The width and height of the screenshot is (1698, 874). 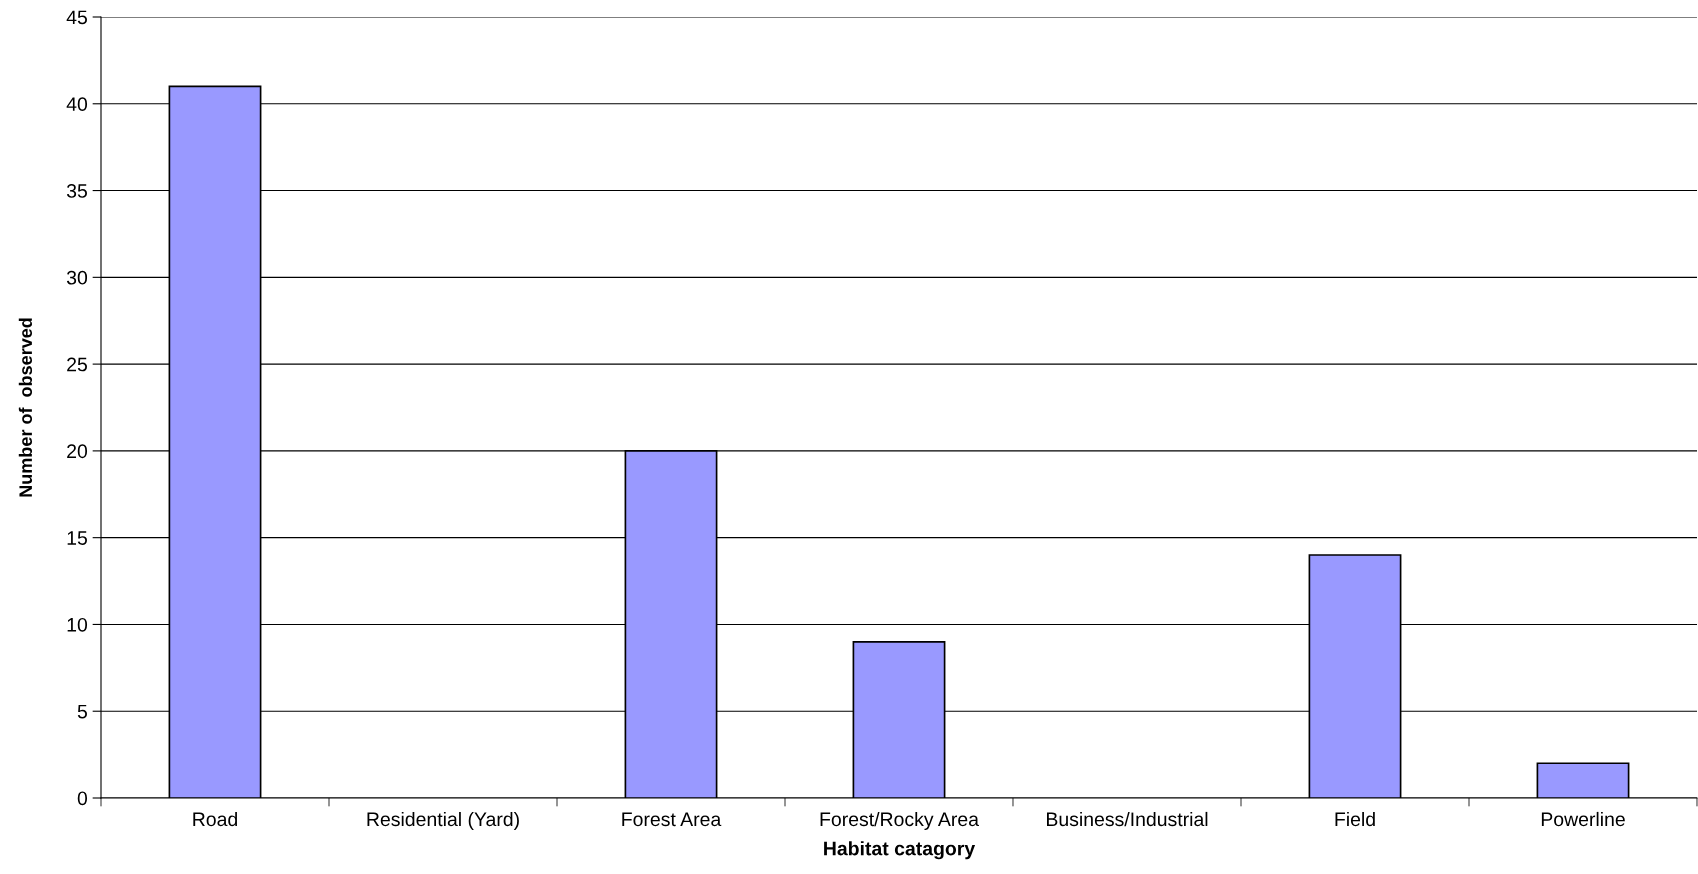 I want to click on x-tick-label: Forest/Rocky Area, so click(x=899, y=821).